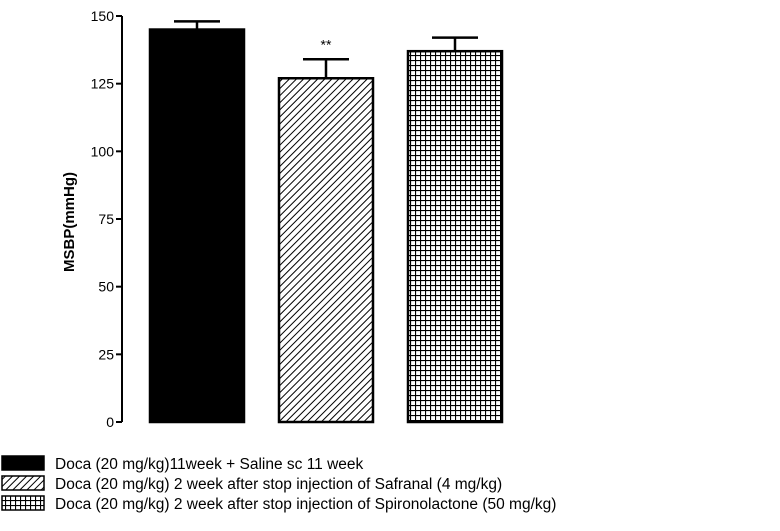 The image size is (780, 531). I want to click on y-tick-label: 125, so click(103, 84).